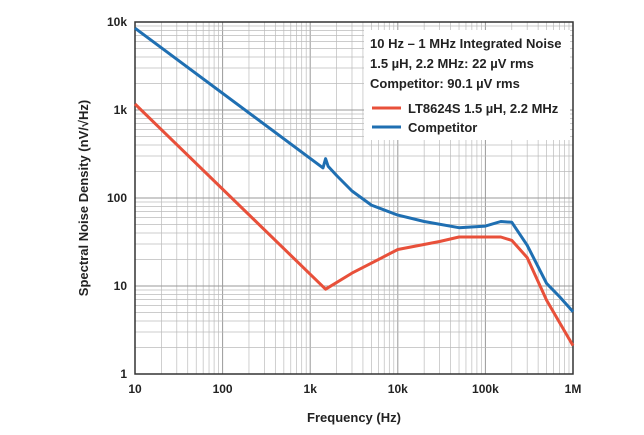 The height and width of the screenshot is (435, 644). What do you see at coordinates (117, 198) in the screenshot?
I see `y-tick-label: 100` at bounding box center [117, 198].